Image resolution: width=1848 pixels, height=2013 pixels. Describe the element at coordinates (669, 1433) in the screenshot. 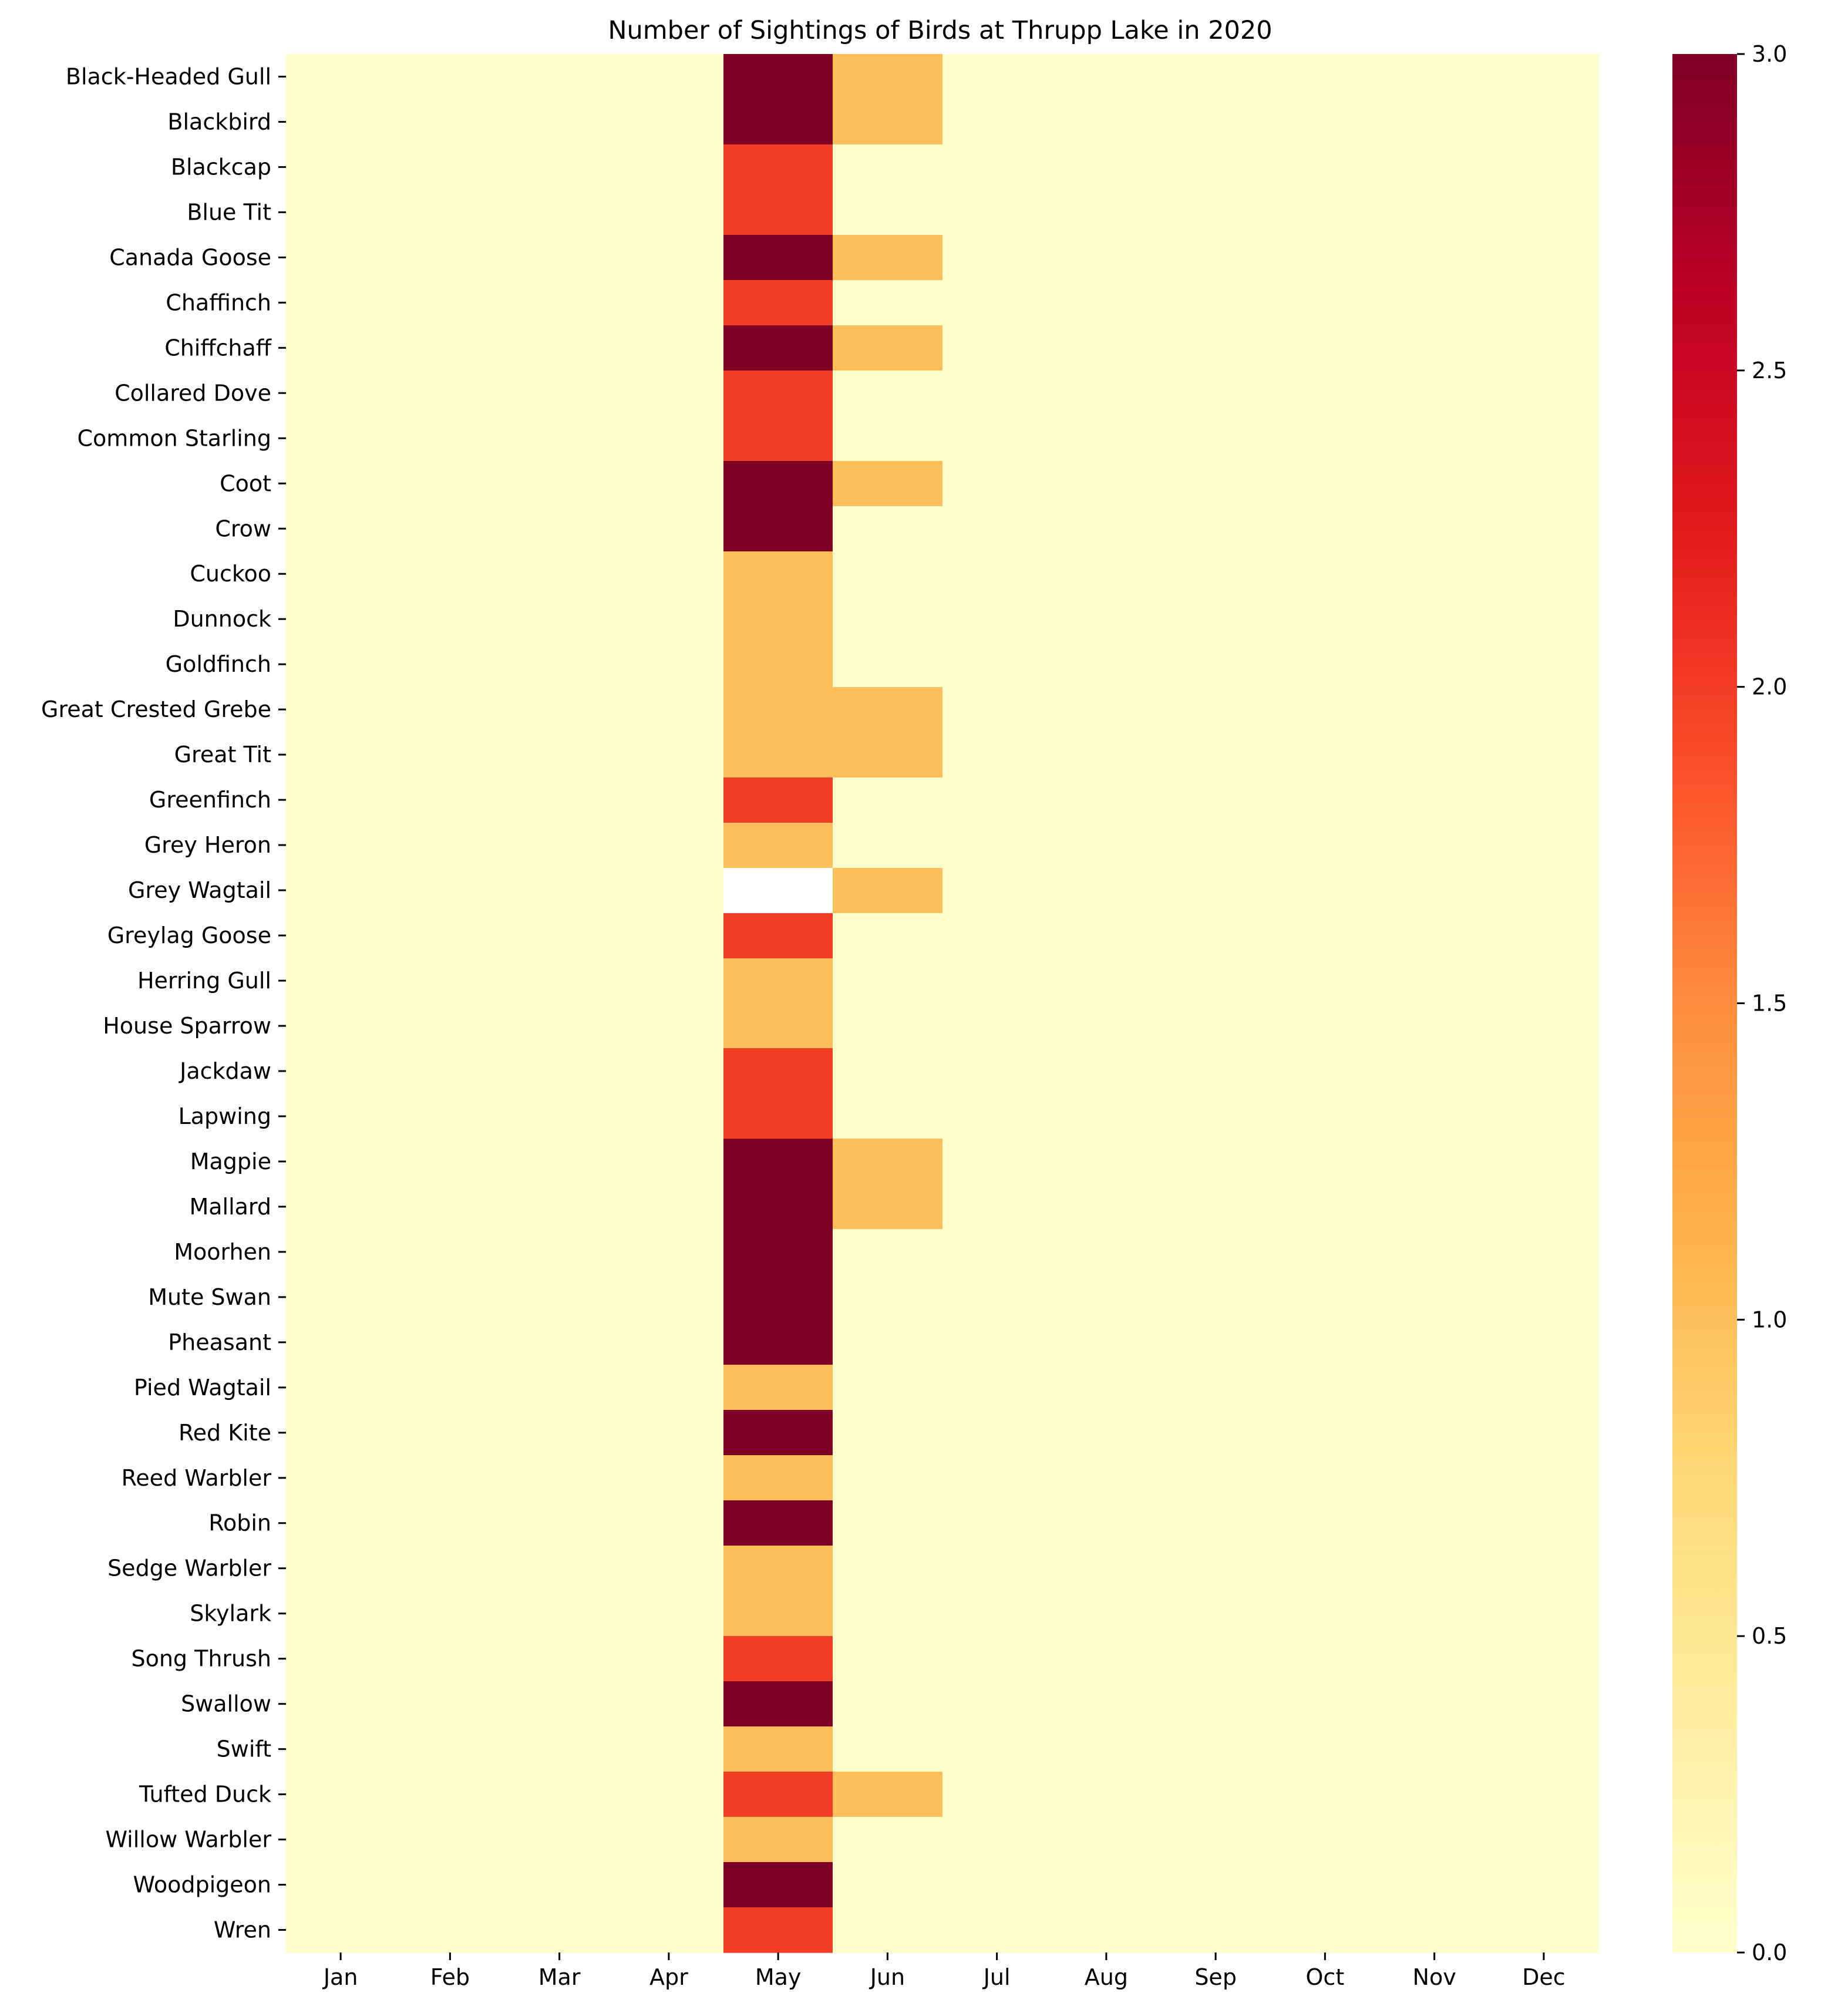

I see `heatmap-cell-red-kite-apr` at that location.